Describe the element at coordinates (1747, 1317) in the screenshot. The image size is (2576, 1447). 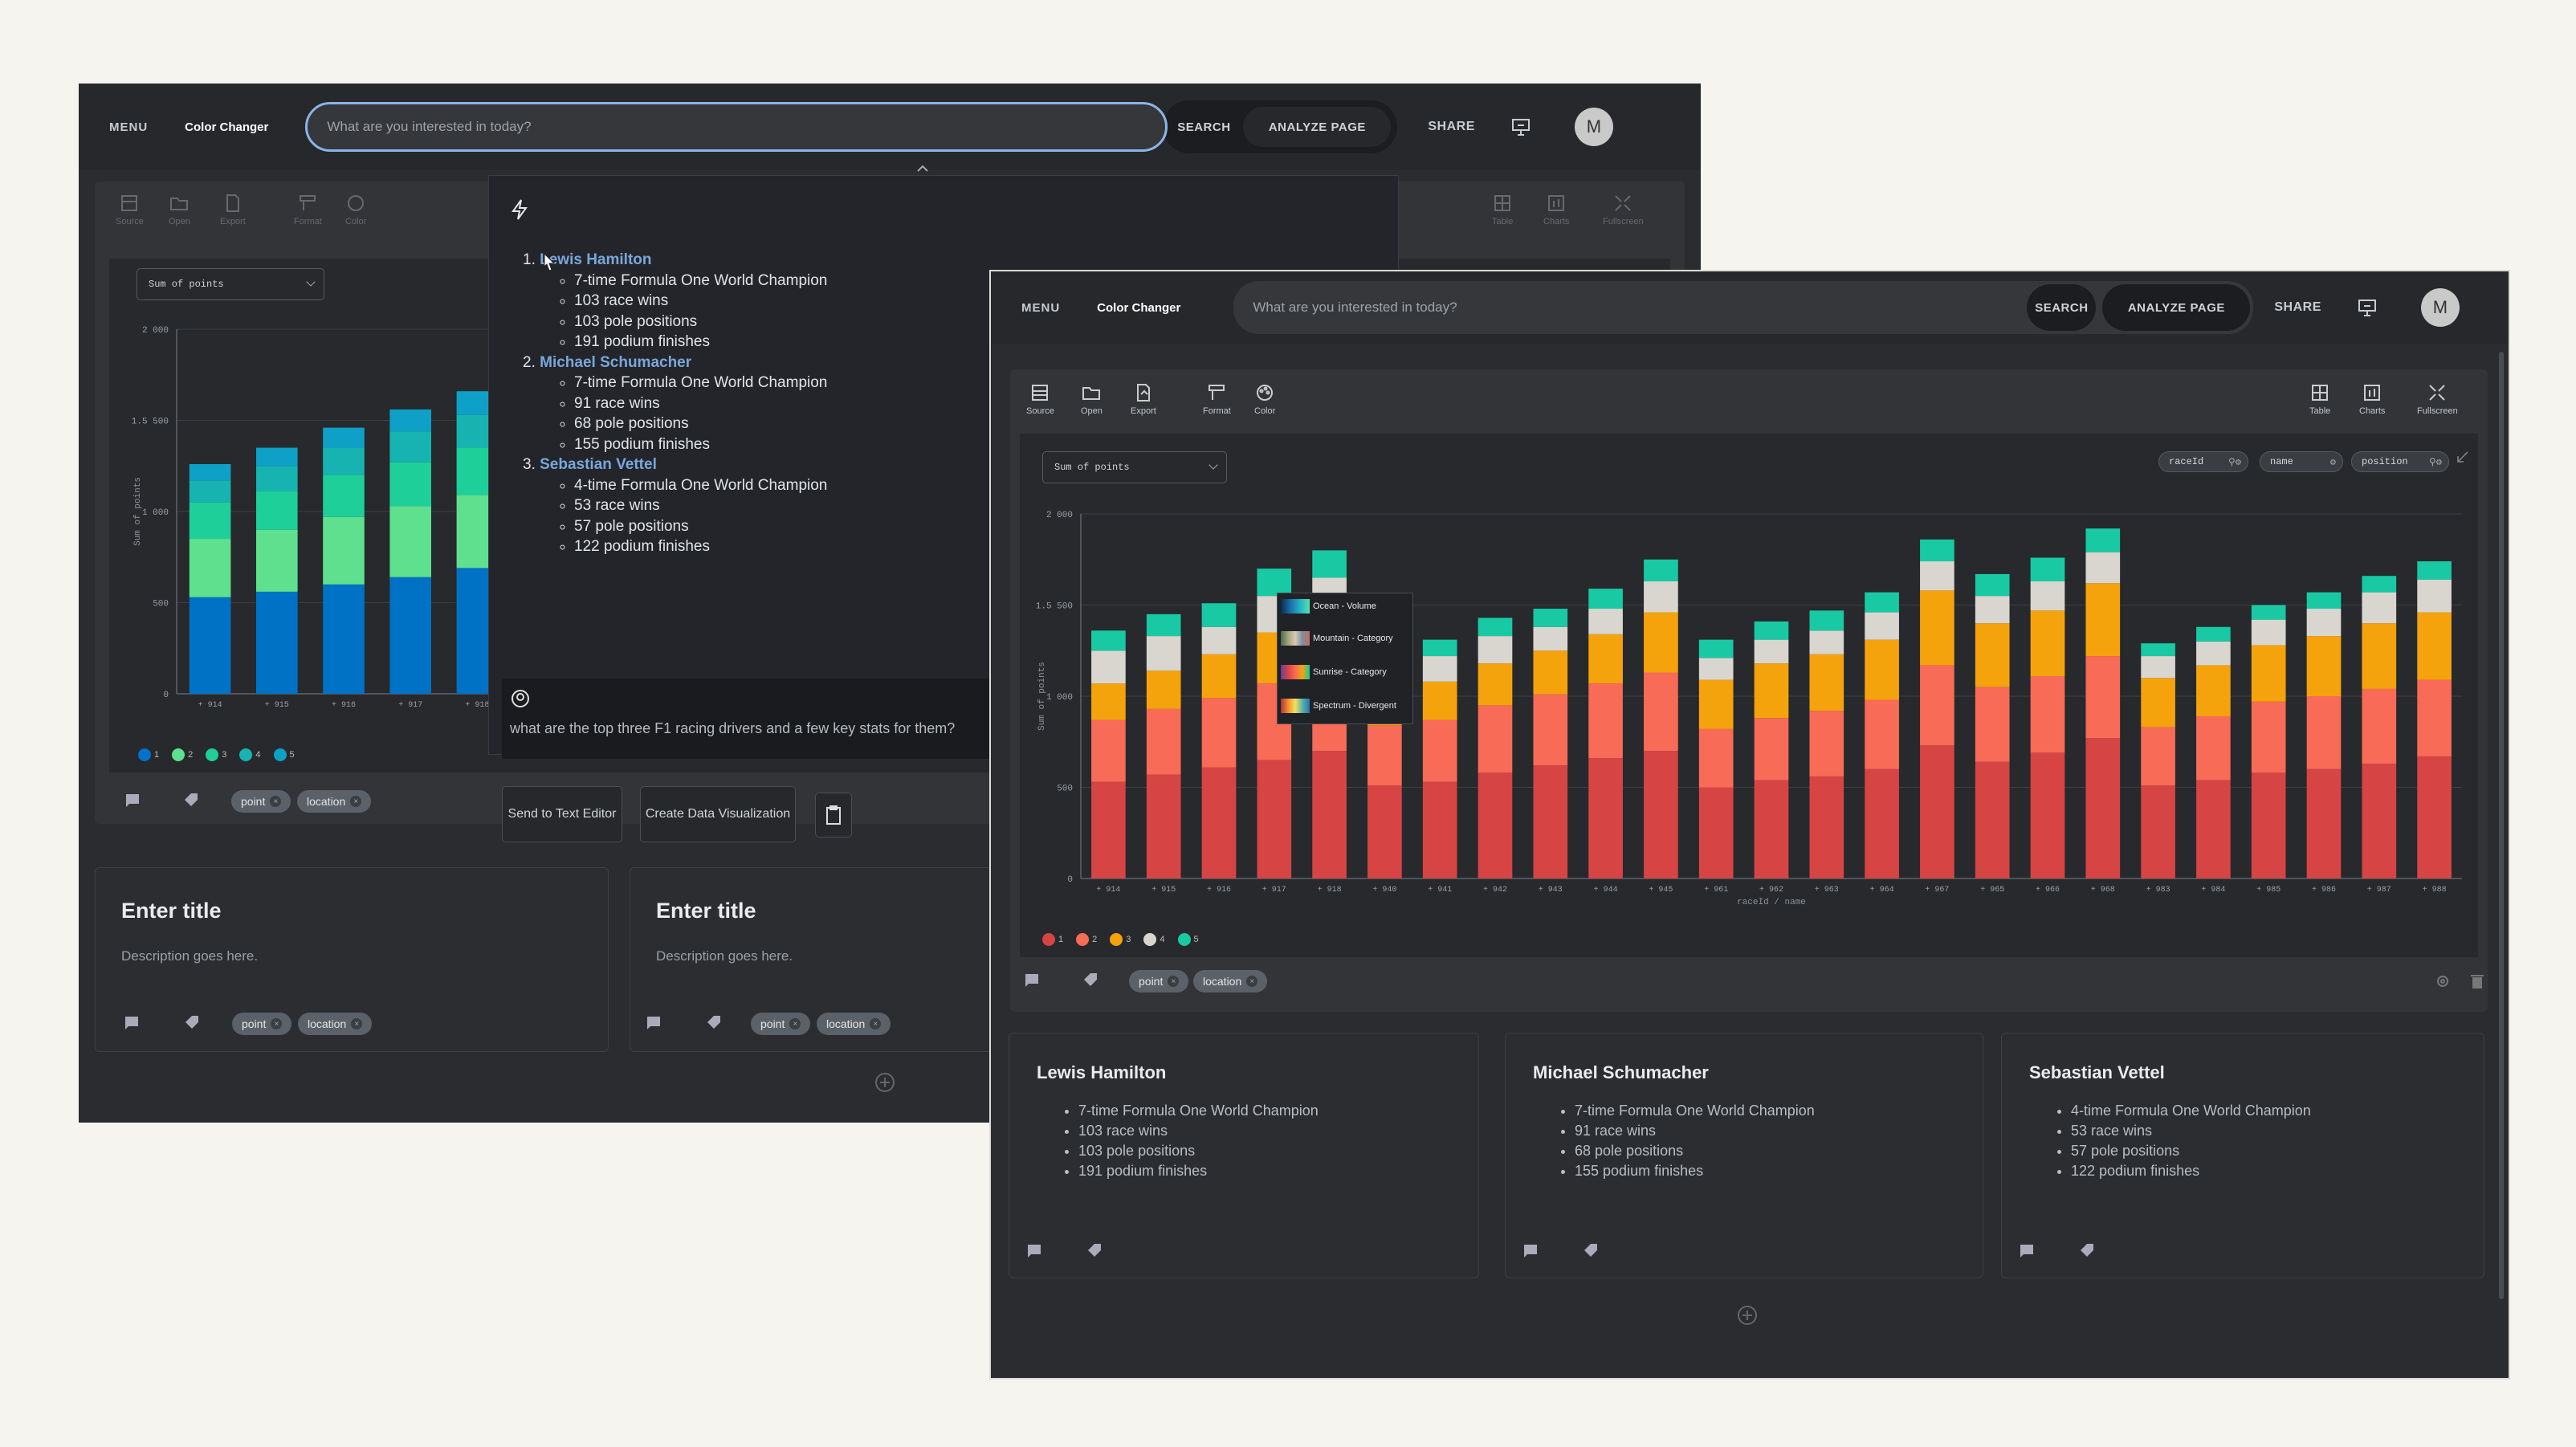
I see `add-card-icon` at that location.